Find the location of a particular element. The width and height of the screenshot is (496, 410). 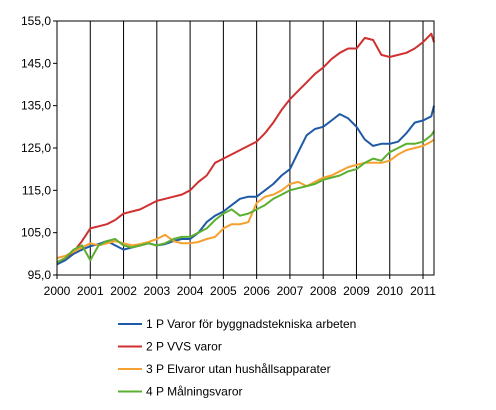

y-tick-label: 145,0 is located at coordinates (36, 63).